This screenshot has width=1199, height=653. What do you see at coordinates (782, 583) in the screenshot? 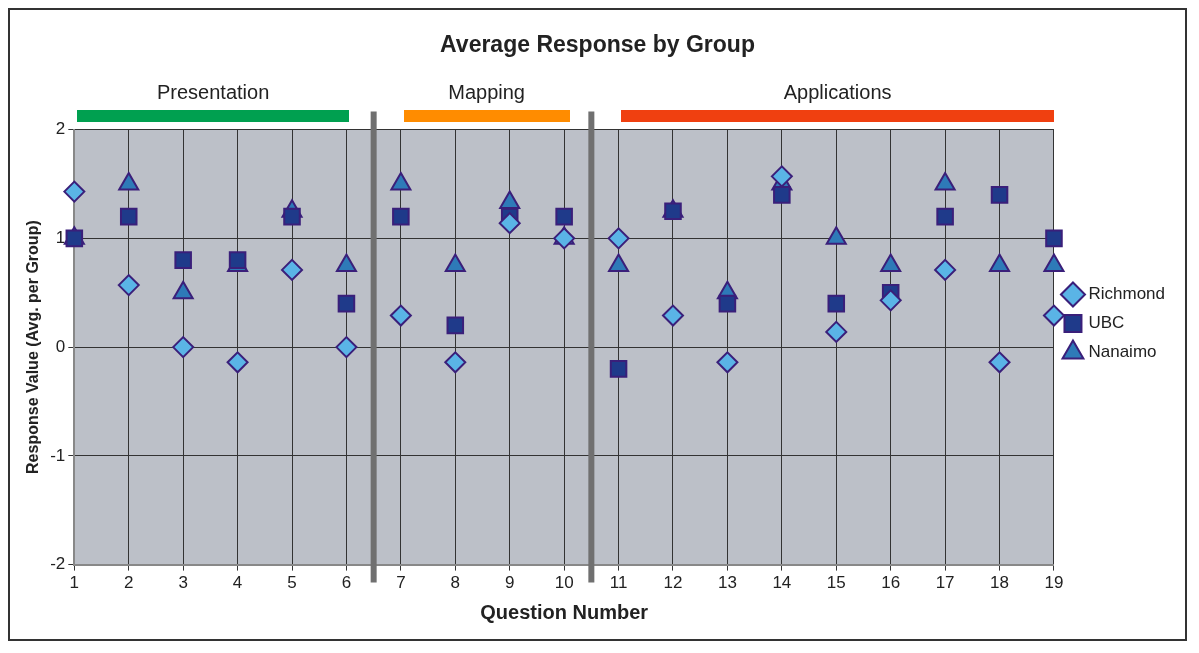
I see `x-tick-label: 14` at bounding box center [782, 583].